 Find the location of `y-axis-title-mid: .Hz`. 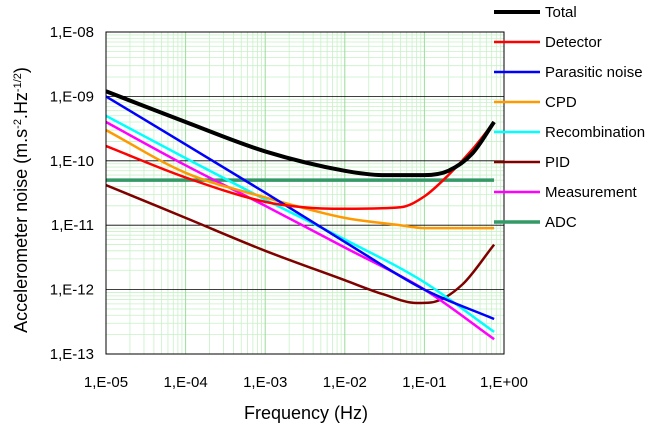

y-axis-title-mid: .Hz is located at coordinates (21, 105).